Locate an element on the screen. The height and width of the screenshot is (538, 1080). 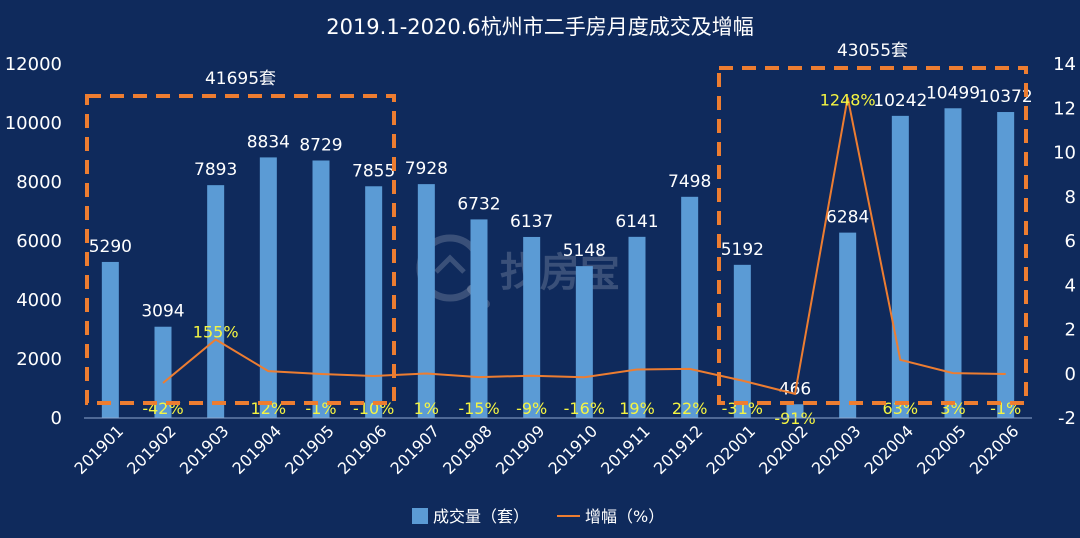
pct-value-label: 63% is located at coordinates (901, 408).